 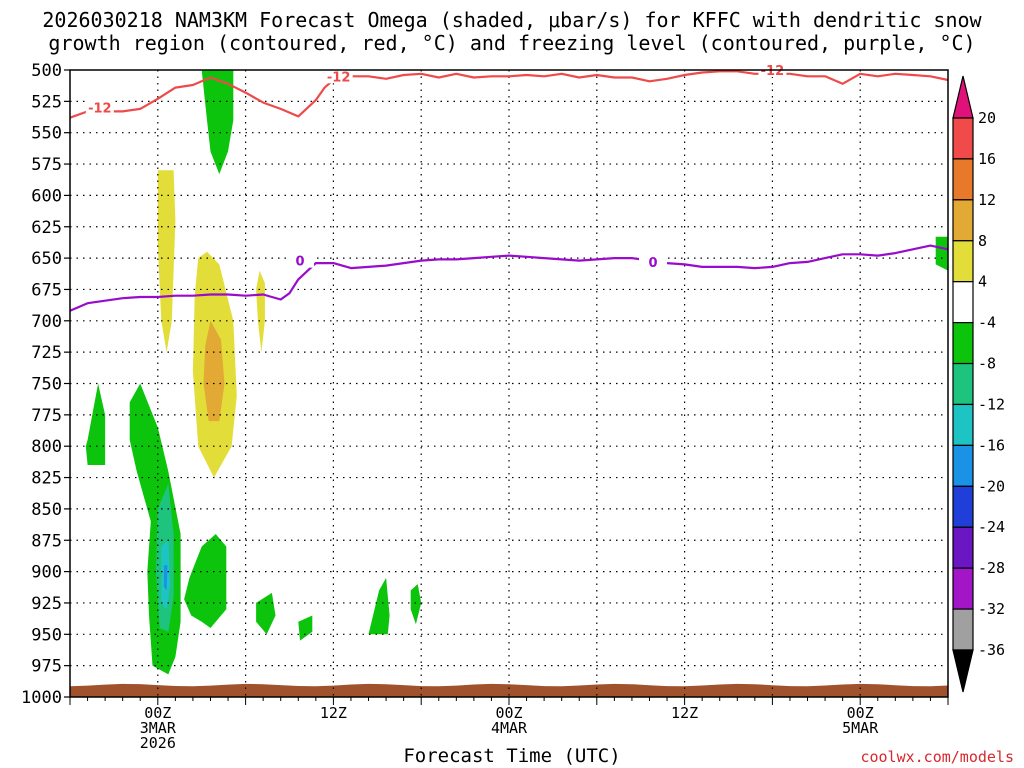 I want to click on contour-label-2: -12, so click(x=773, y=71).